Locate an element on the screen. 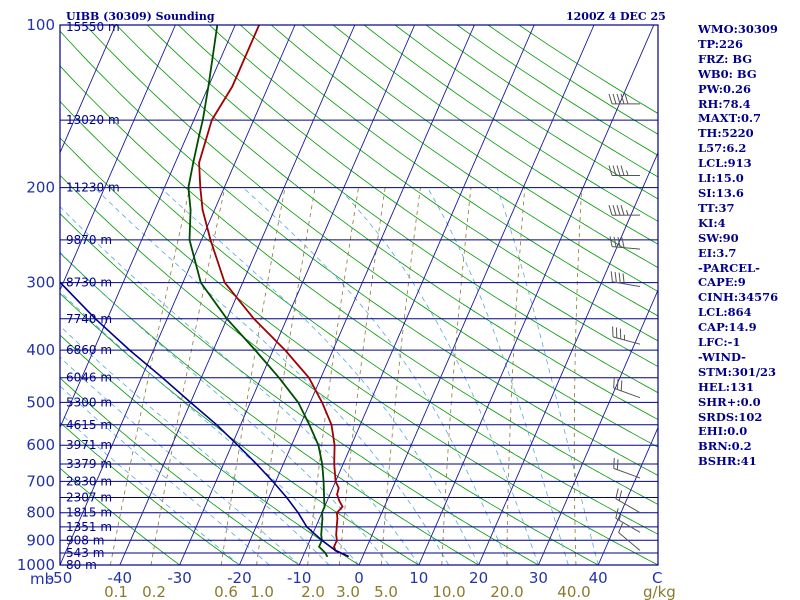 Image resolution: width=800 pixels, height=600 pixels. height-label: 15550 m is located at coordinates (93, 27).